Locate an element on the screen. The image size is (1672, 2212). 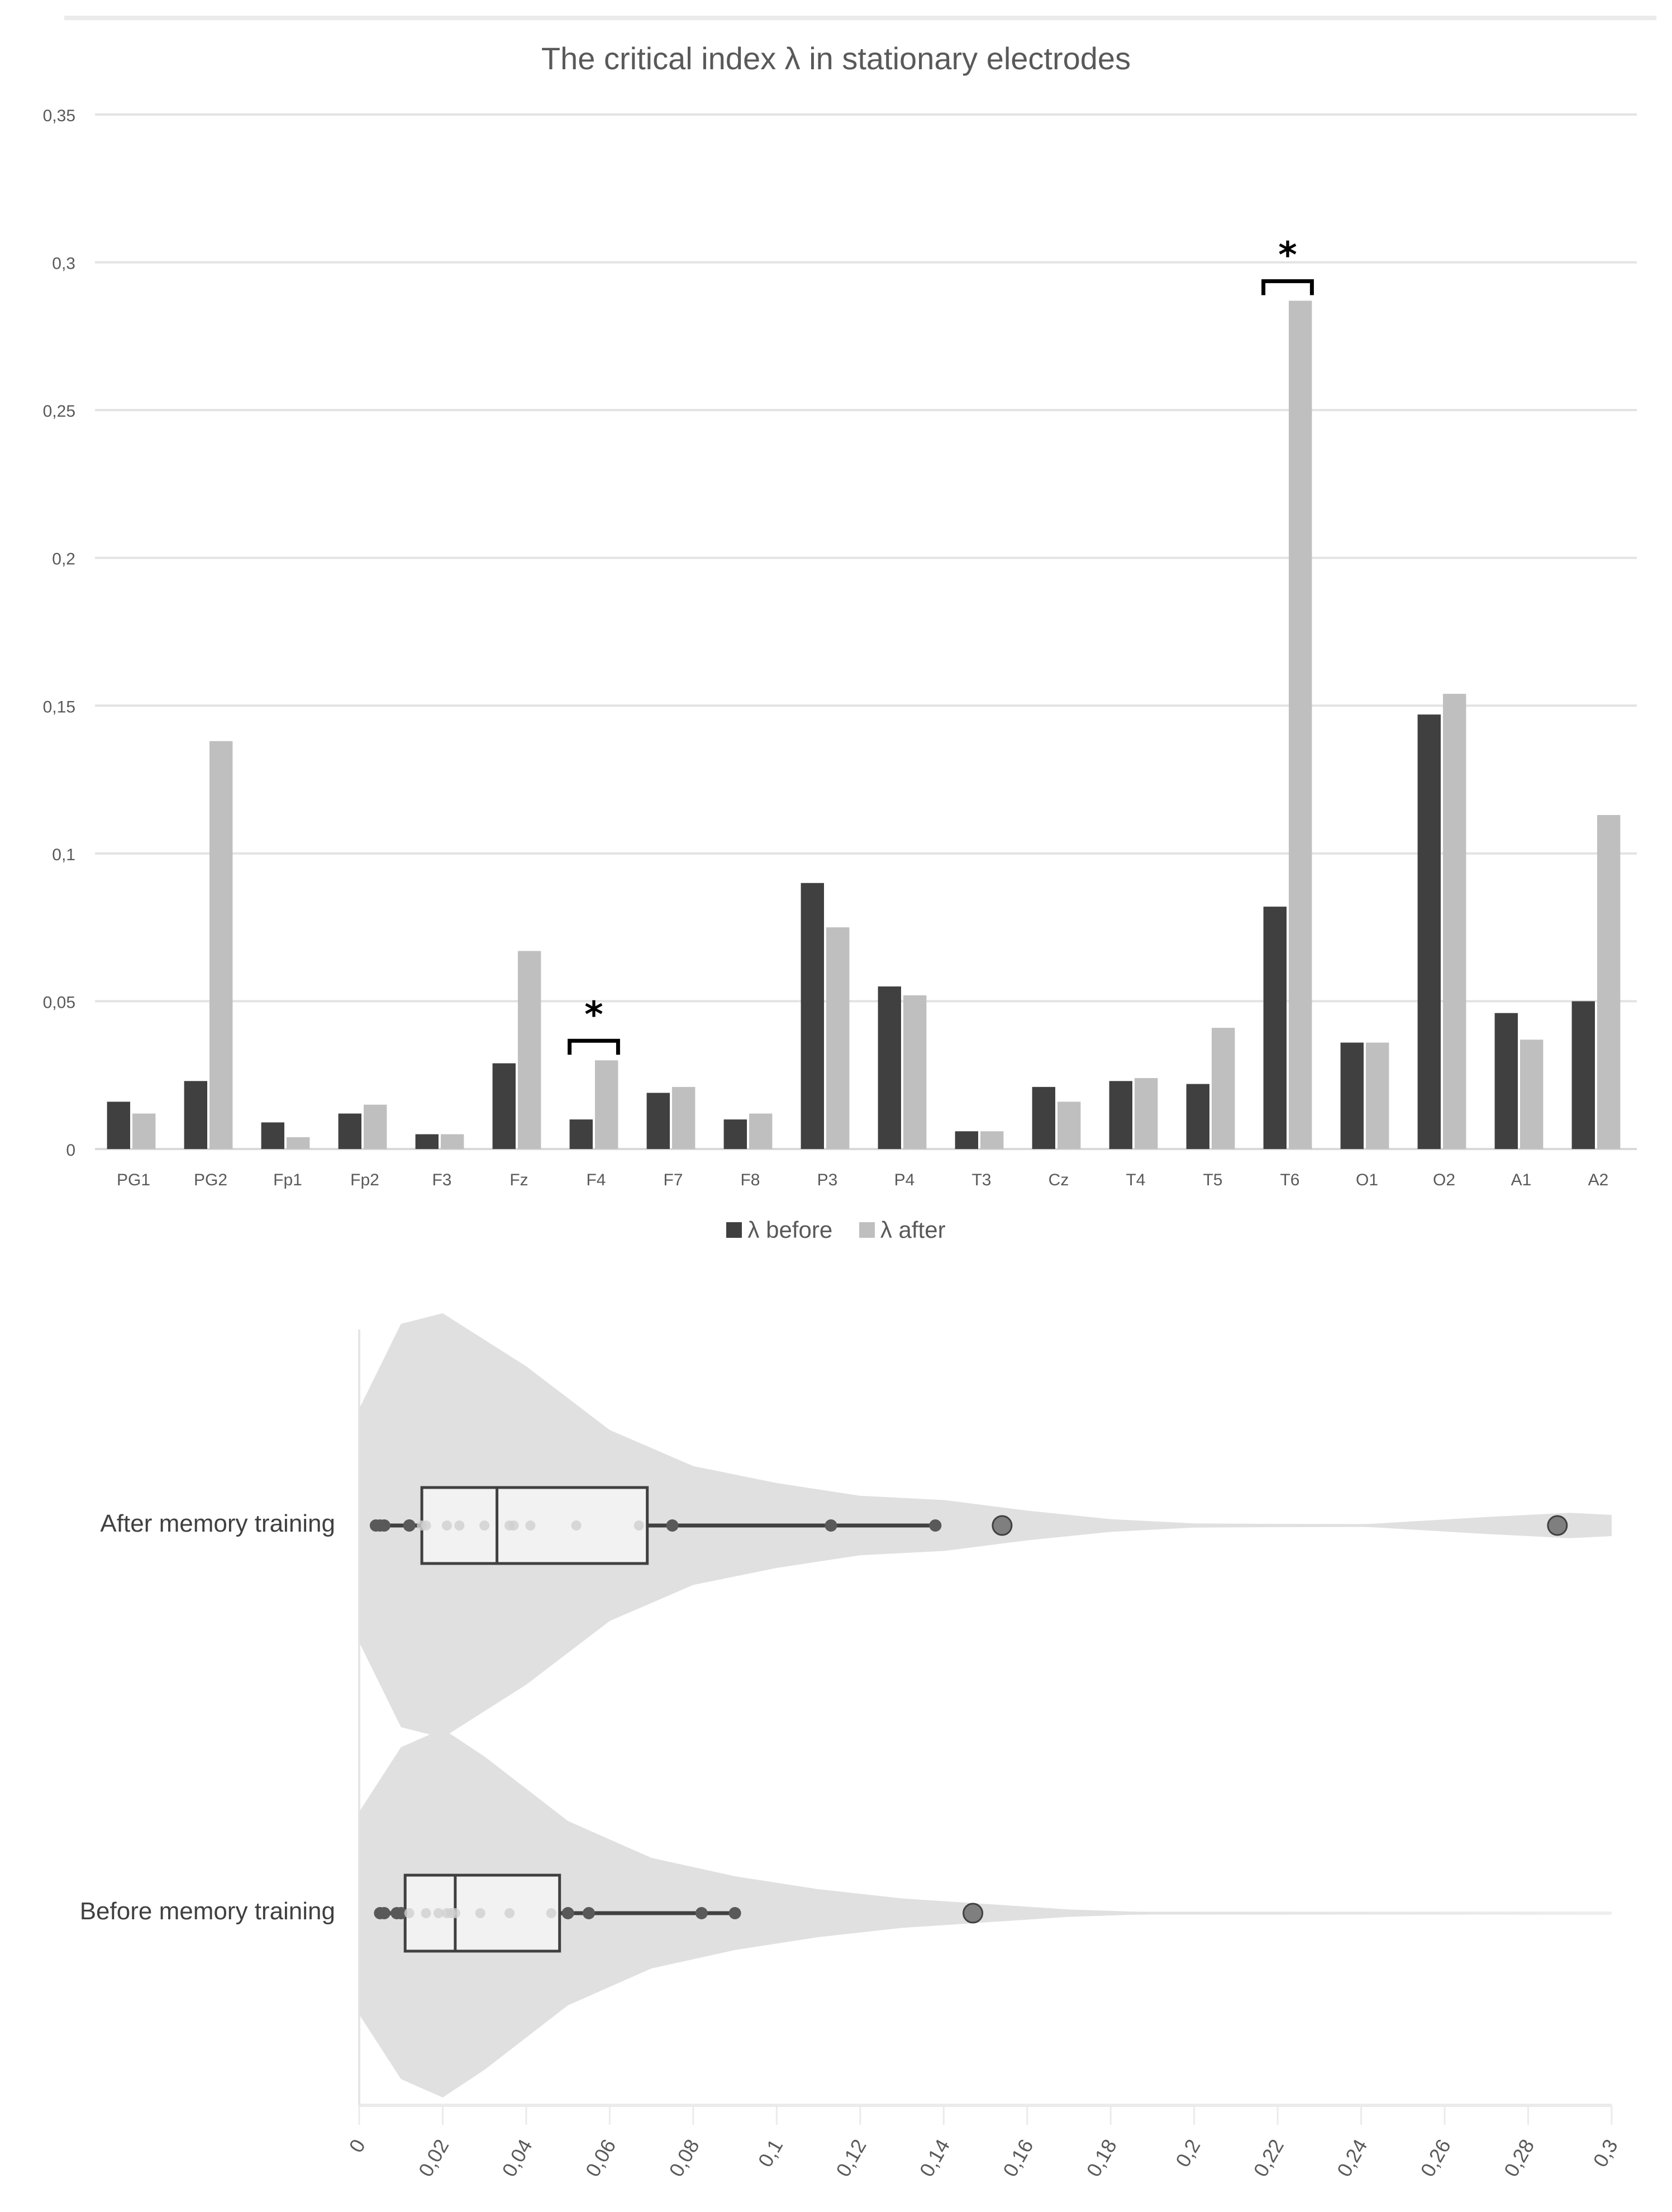
x-tick-label: 0,14 is located at coordinates (935, 2158).